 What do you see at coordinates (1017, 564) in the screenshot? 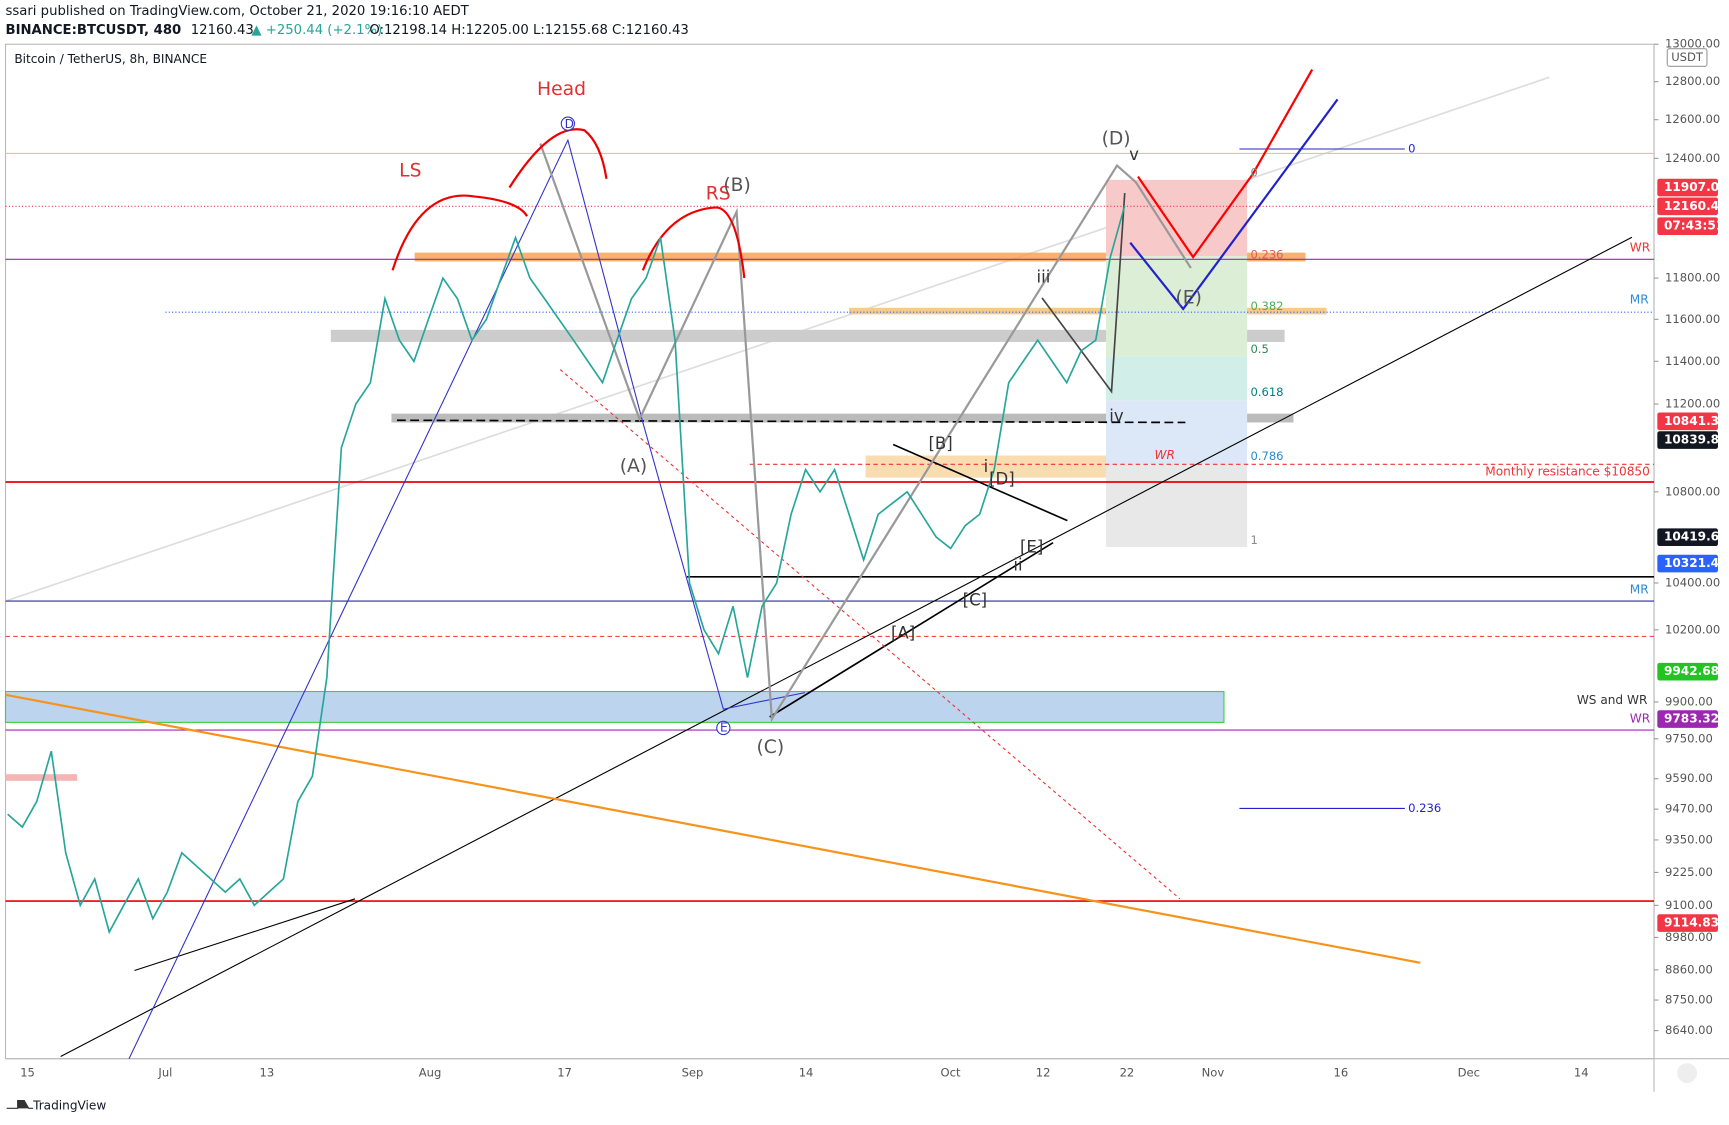
I see `annotation: ii` at bounding box center [1017, 564].